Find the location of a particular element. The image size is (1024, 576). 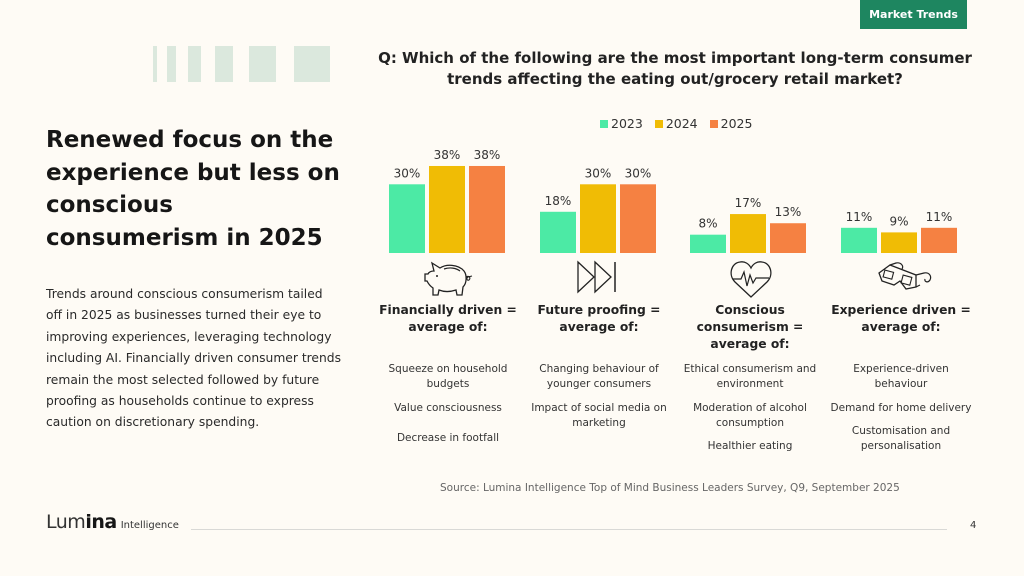

data-label: 13% is located at coordinates (788, 212).